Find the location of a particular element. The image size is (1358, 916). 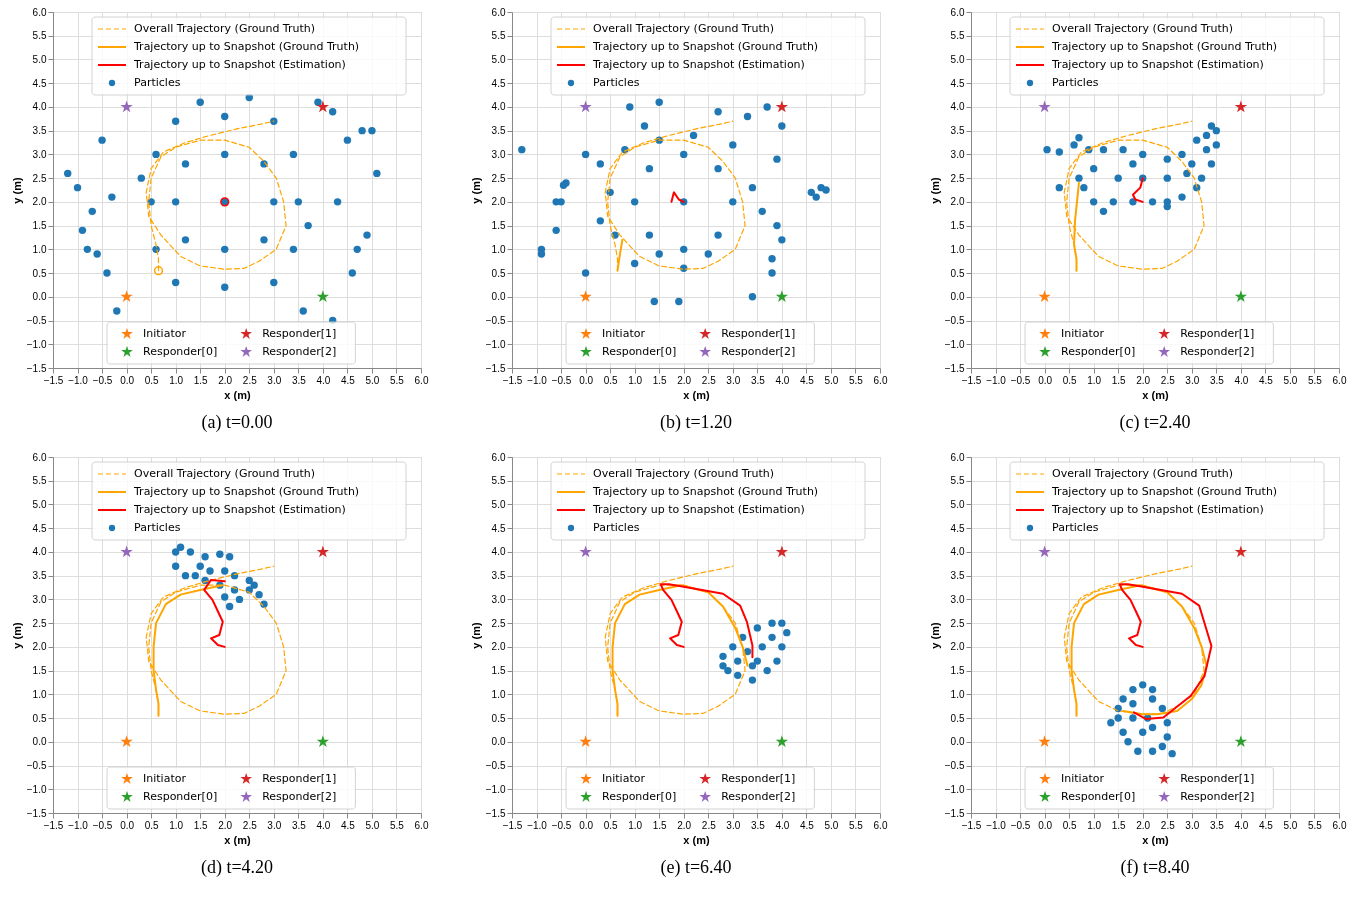

y-tick-label: −1.0 is located at coordinates (954, 789).